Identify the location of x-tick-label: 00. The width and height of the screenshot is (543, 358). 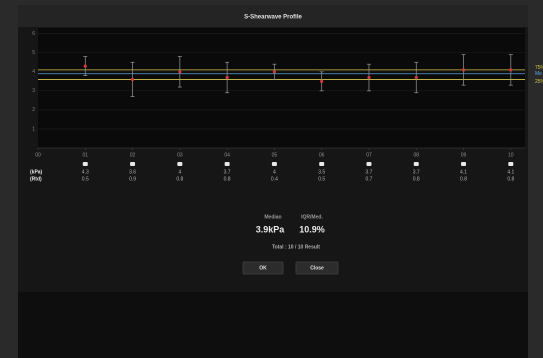
(38, 155).